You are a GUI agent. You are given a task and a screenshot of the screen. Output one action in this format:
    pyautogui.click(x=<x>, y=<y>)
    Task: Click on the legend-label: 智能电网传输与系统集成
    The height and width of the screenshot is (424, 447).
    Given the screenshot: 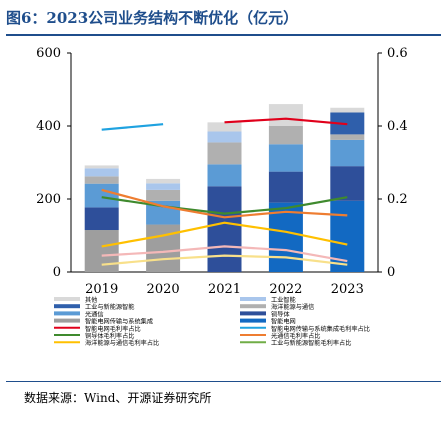 What is the action you would take?
    pyautogui.click(x=119, y=322)
    